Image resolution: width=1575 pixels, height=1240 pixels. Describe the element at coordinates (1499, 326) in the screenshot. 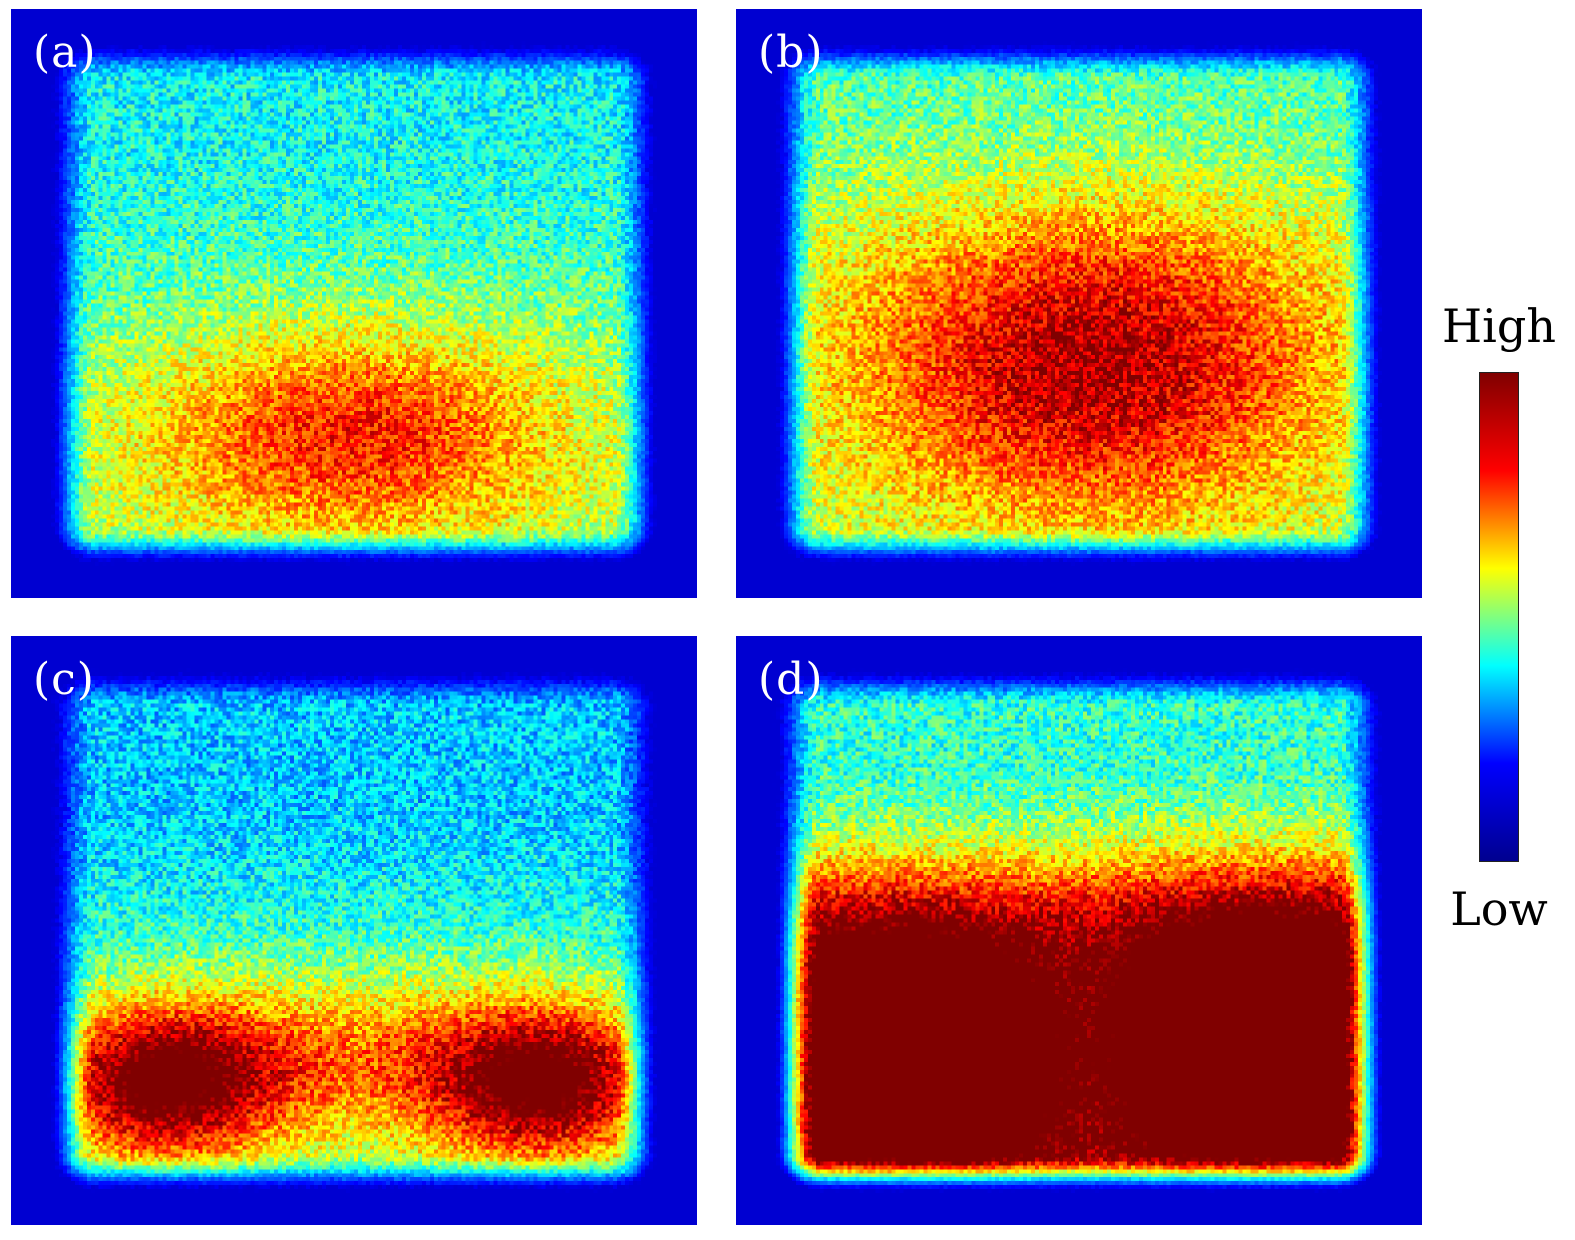

I see `colorbar-high-label: High` at that location.